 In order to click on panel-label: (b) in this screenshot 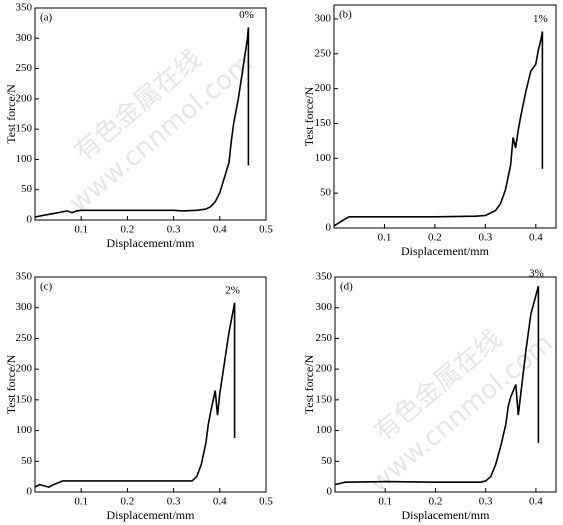, I will do `click(345, 15)`.